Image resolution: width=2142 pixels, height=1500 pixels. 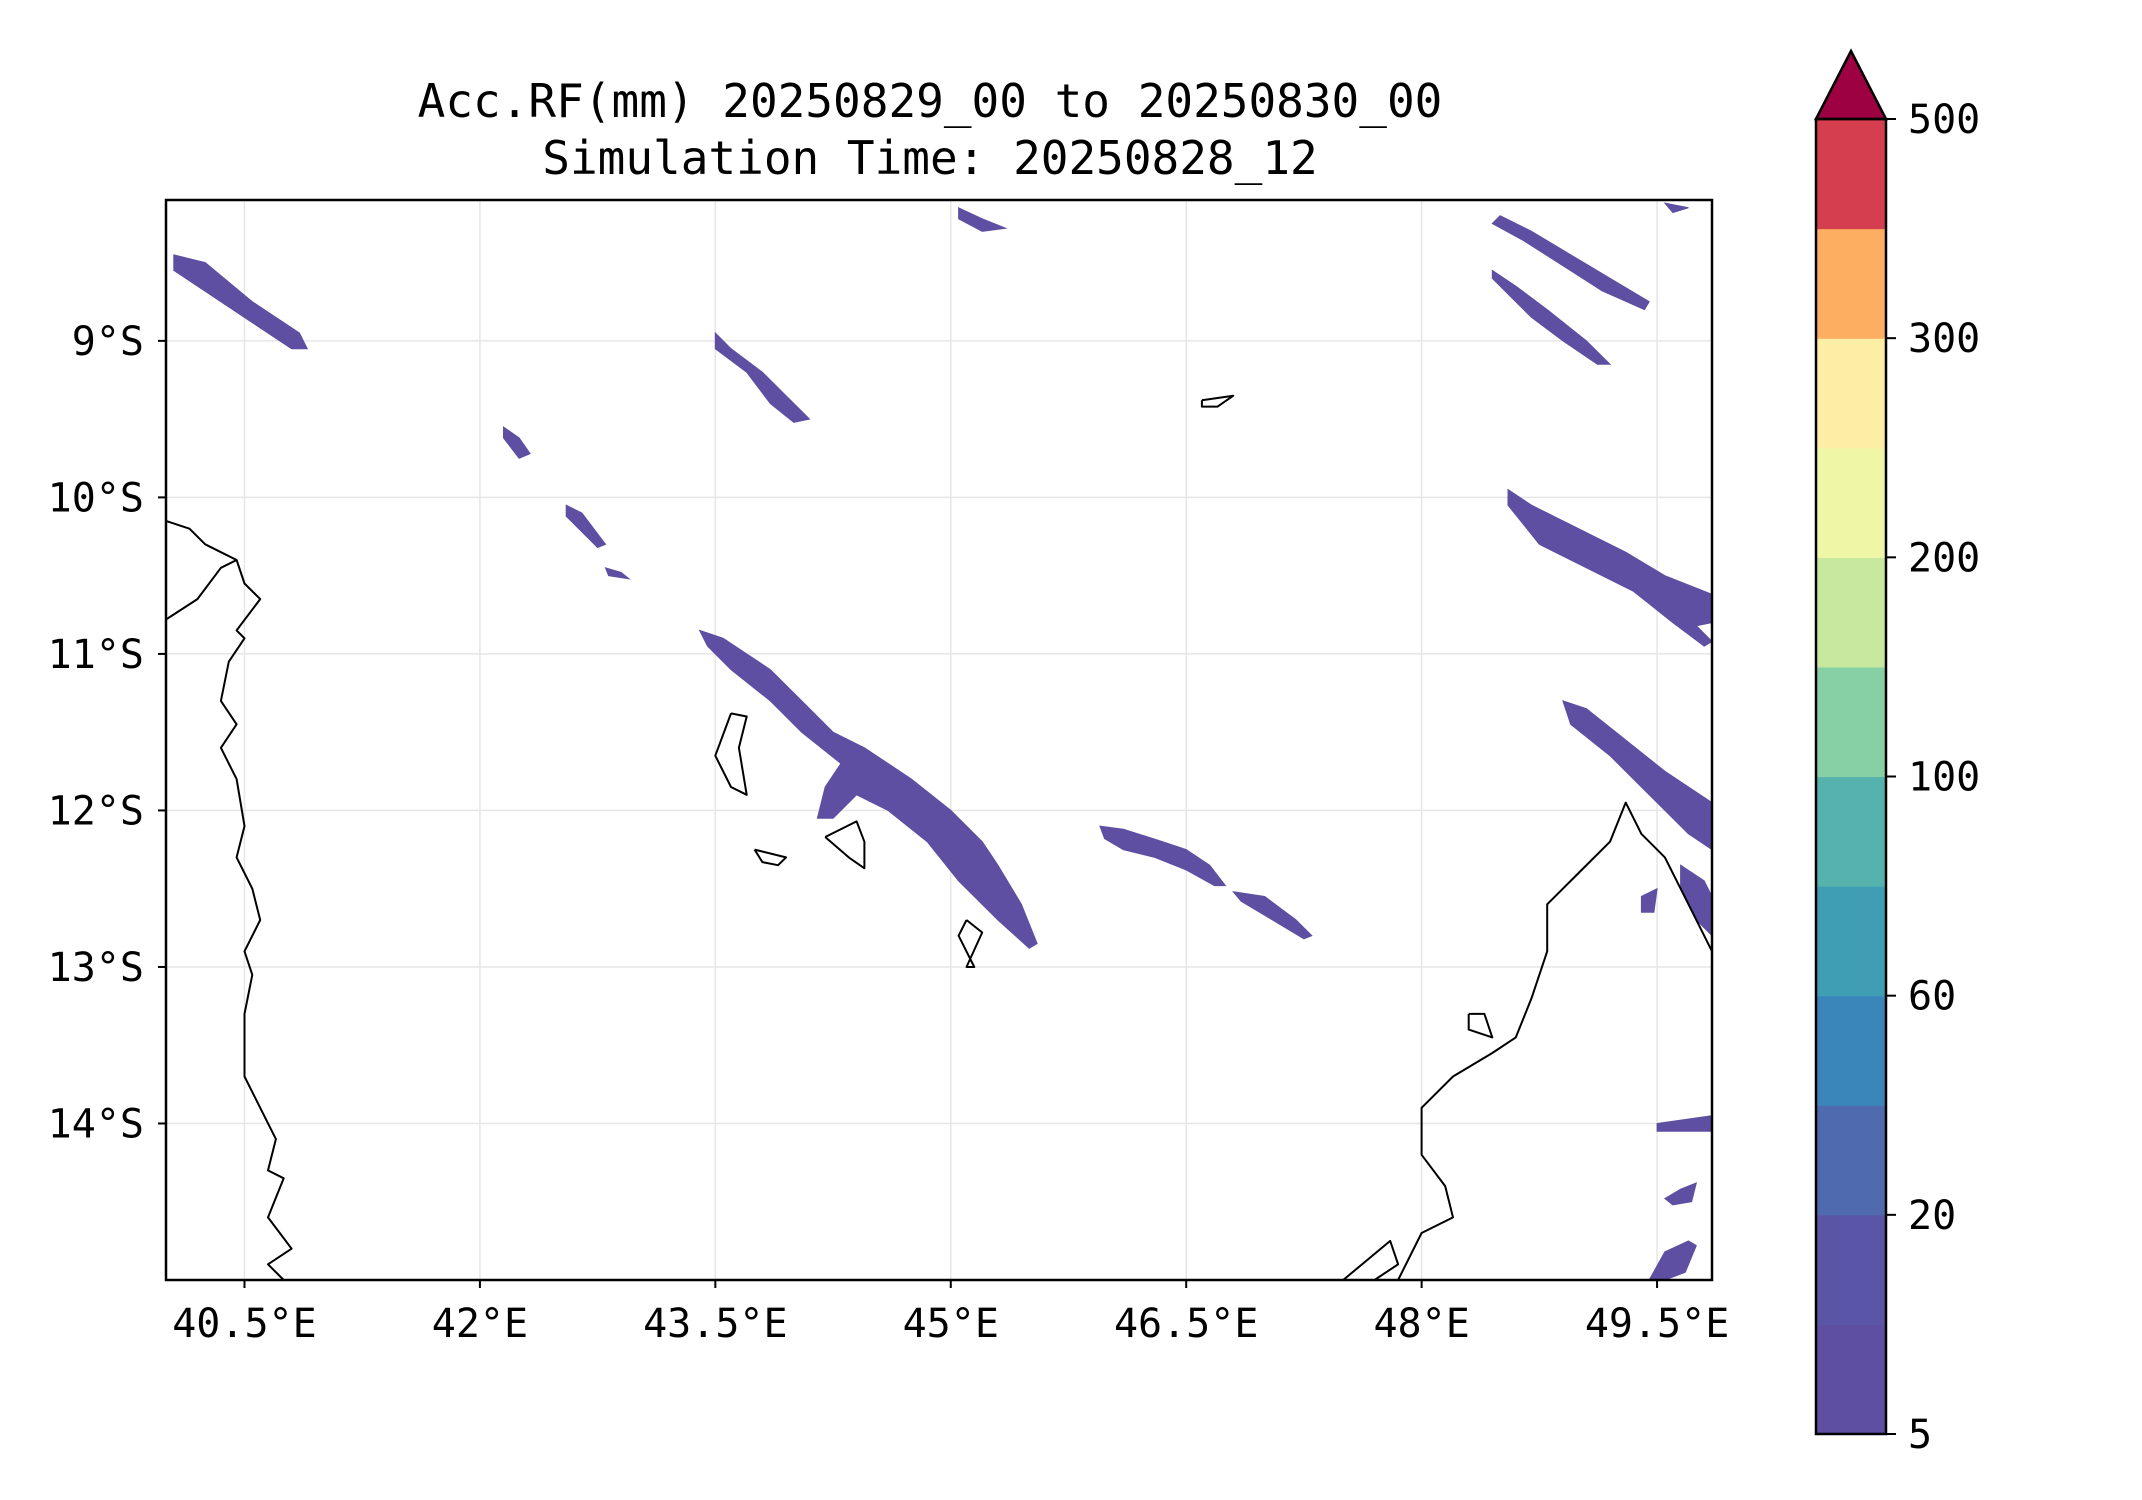 I want to click on lon-tick-label-6: 49.5°E, so click(x=1657, y=1324).